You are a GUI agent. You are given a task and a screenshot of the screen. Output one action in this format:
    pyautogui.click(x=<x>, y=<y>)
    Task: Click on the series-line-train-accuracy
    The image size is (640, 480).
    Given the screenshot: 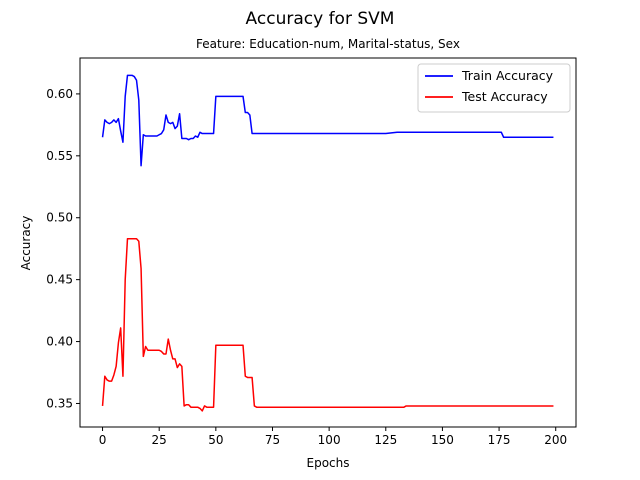 What is the action you would take?
    pyautogui.click(x=327, y=120)
    